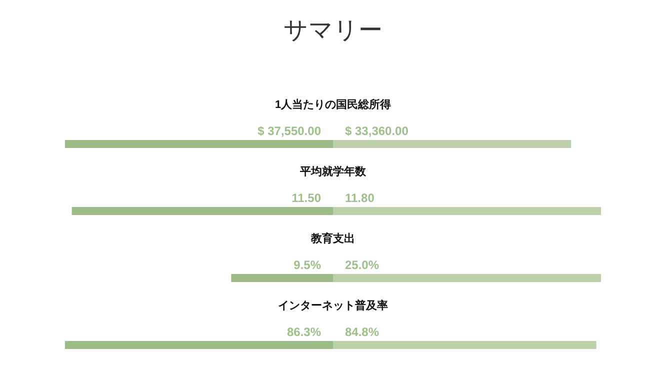  Describe the element at coordinates (333, 305) in the screenshot. I see `chart-title: インターネット普及率` at that location.